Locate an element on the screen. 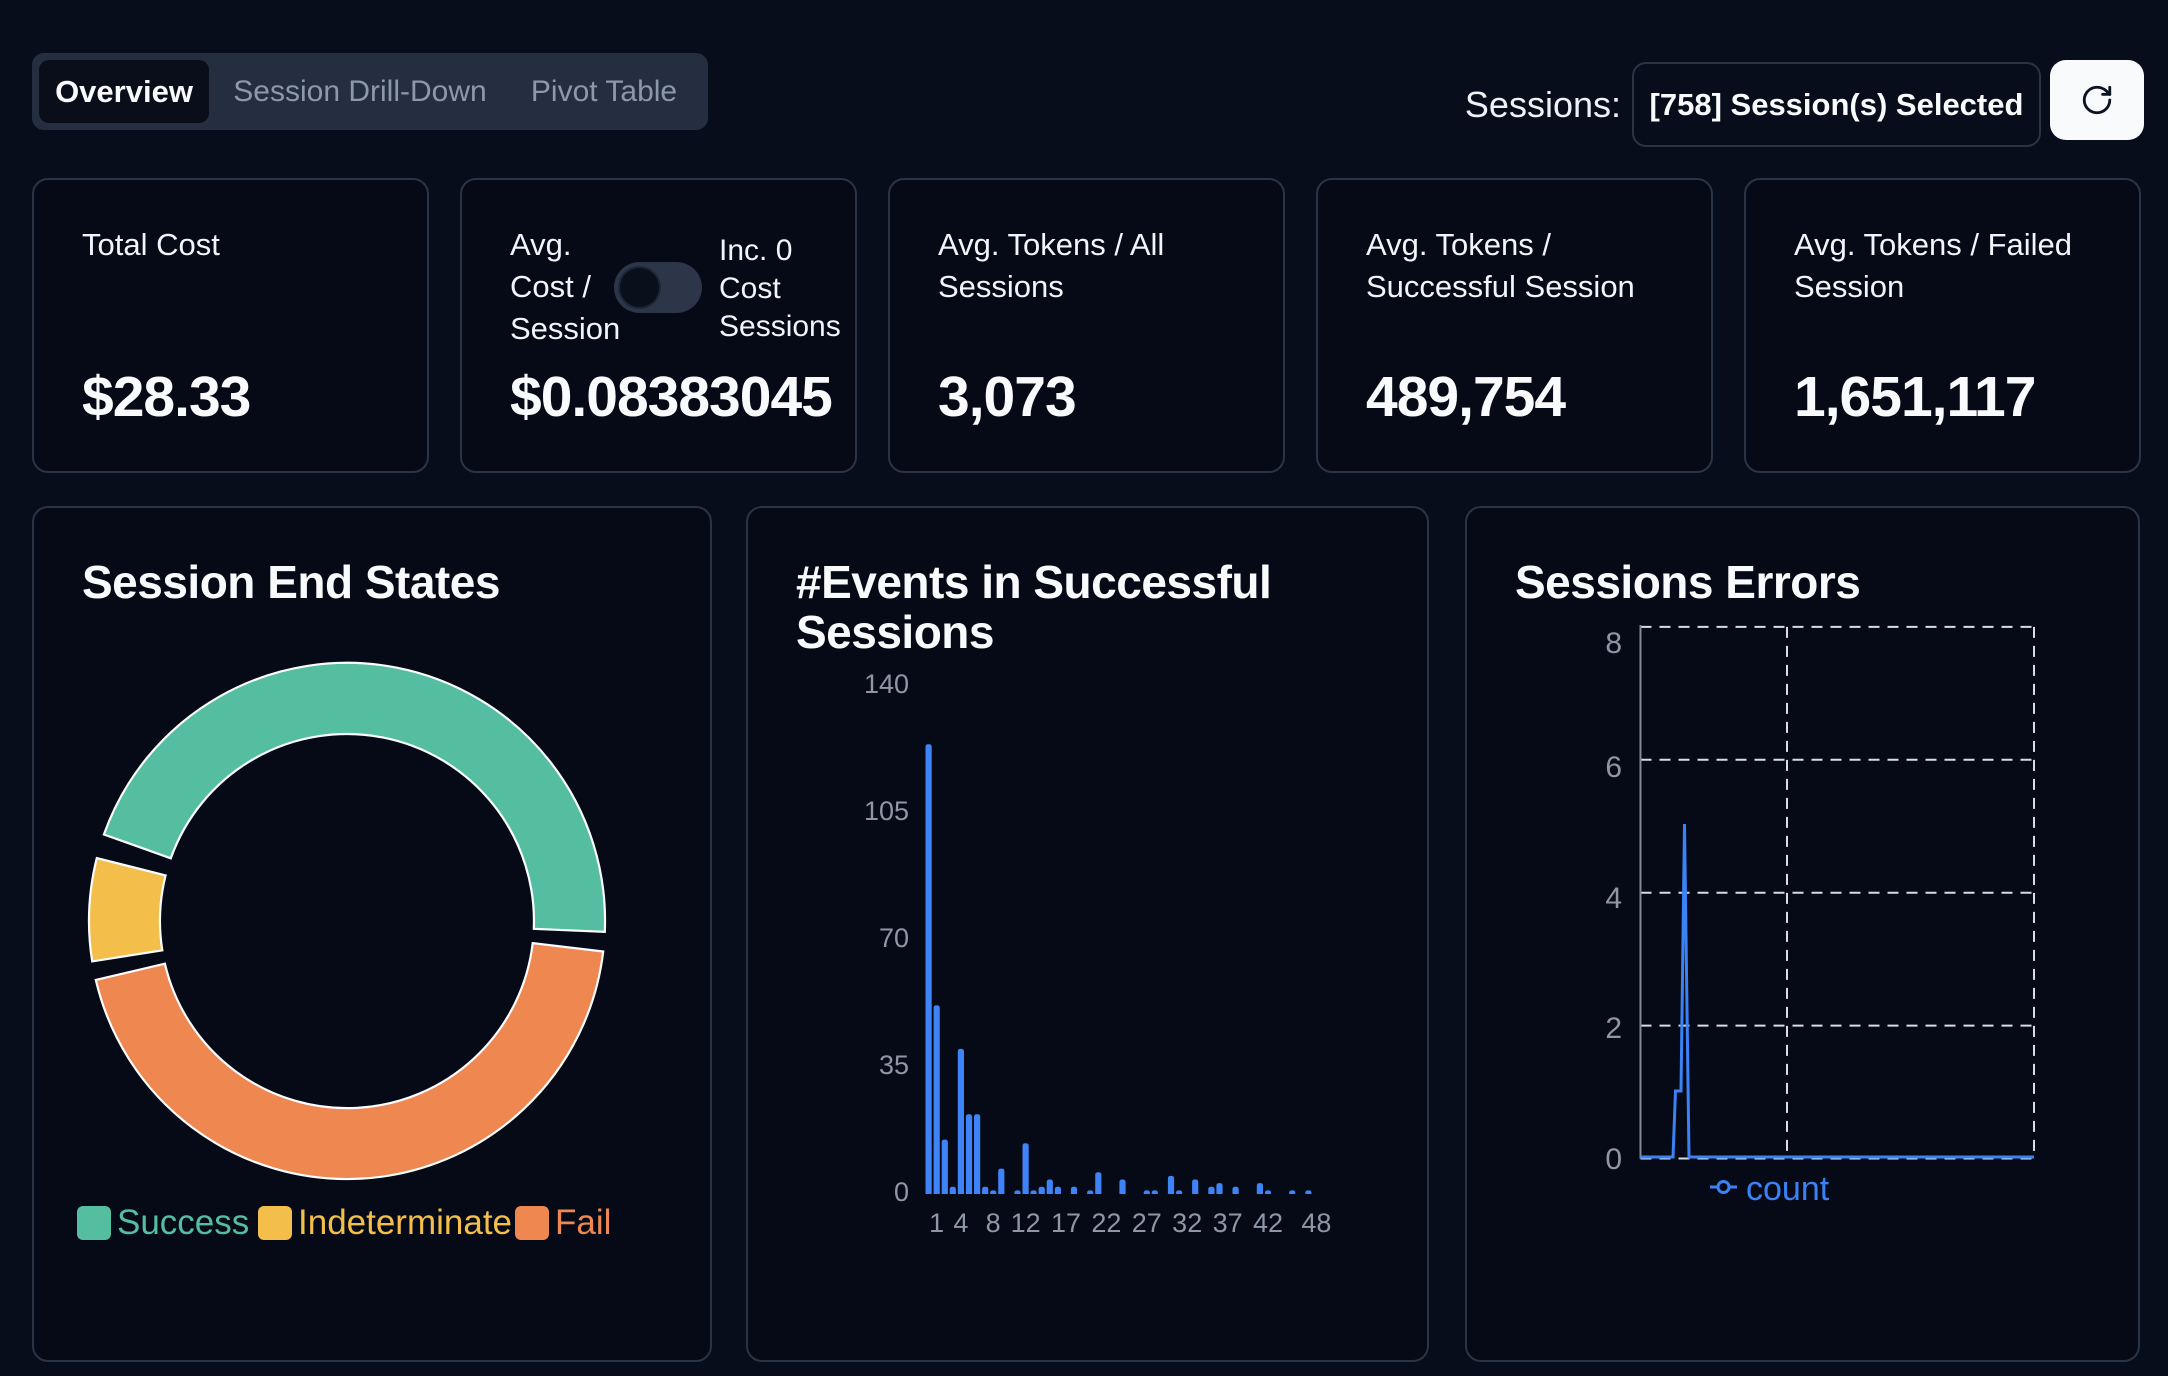 Image resolution: width=2168 pixels, height=1376 pixels. svg-text: 1 is located at coordinates (936, 1223).